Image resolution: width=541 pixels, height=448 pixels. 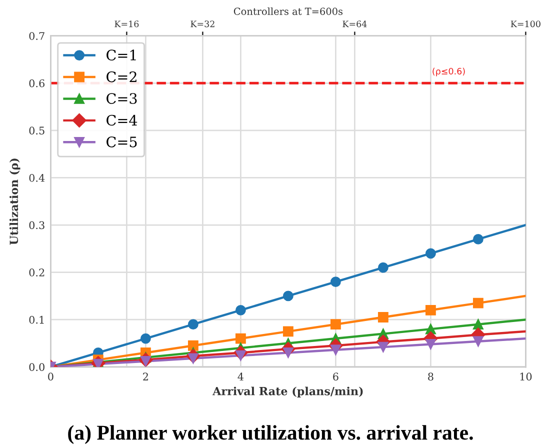 What do you see at coordinates (121, 142) in the screenshot?
I see `legend-label: C=5` at bounding box center [121, 142].